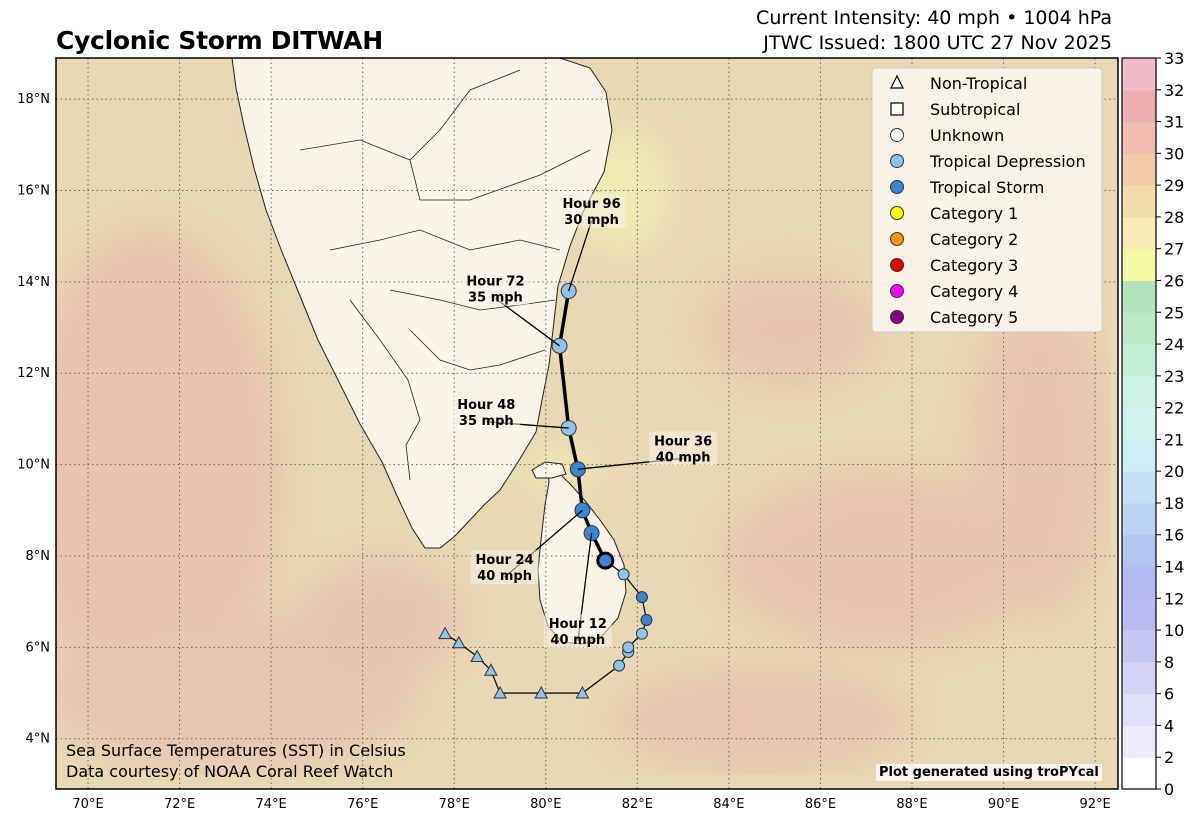 Image resolution: width=1200 pixels, height=821 pixels. What do you see at coordinates (592, 204) in the screenshot?
I see `annotation-hour: Hour 96` at bounding box center [592, 204].